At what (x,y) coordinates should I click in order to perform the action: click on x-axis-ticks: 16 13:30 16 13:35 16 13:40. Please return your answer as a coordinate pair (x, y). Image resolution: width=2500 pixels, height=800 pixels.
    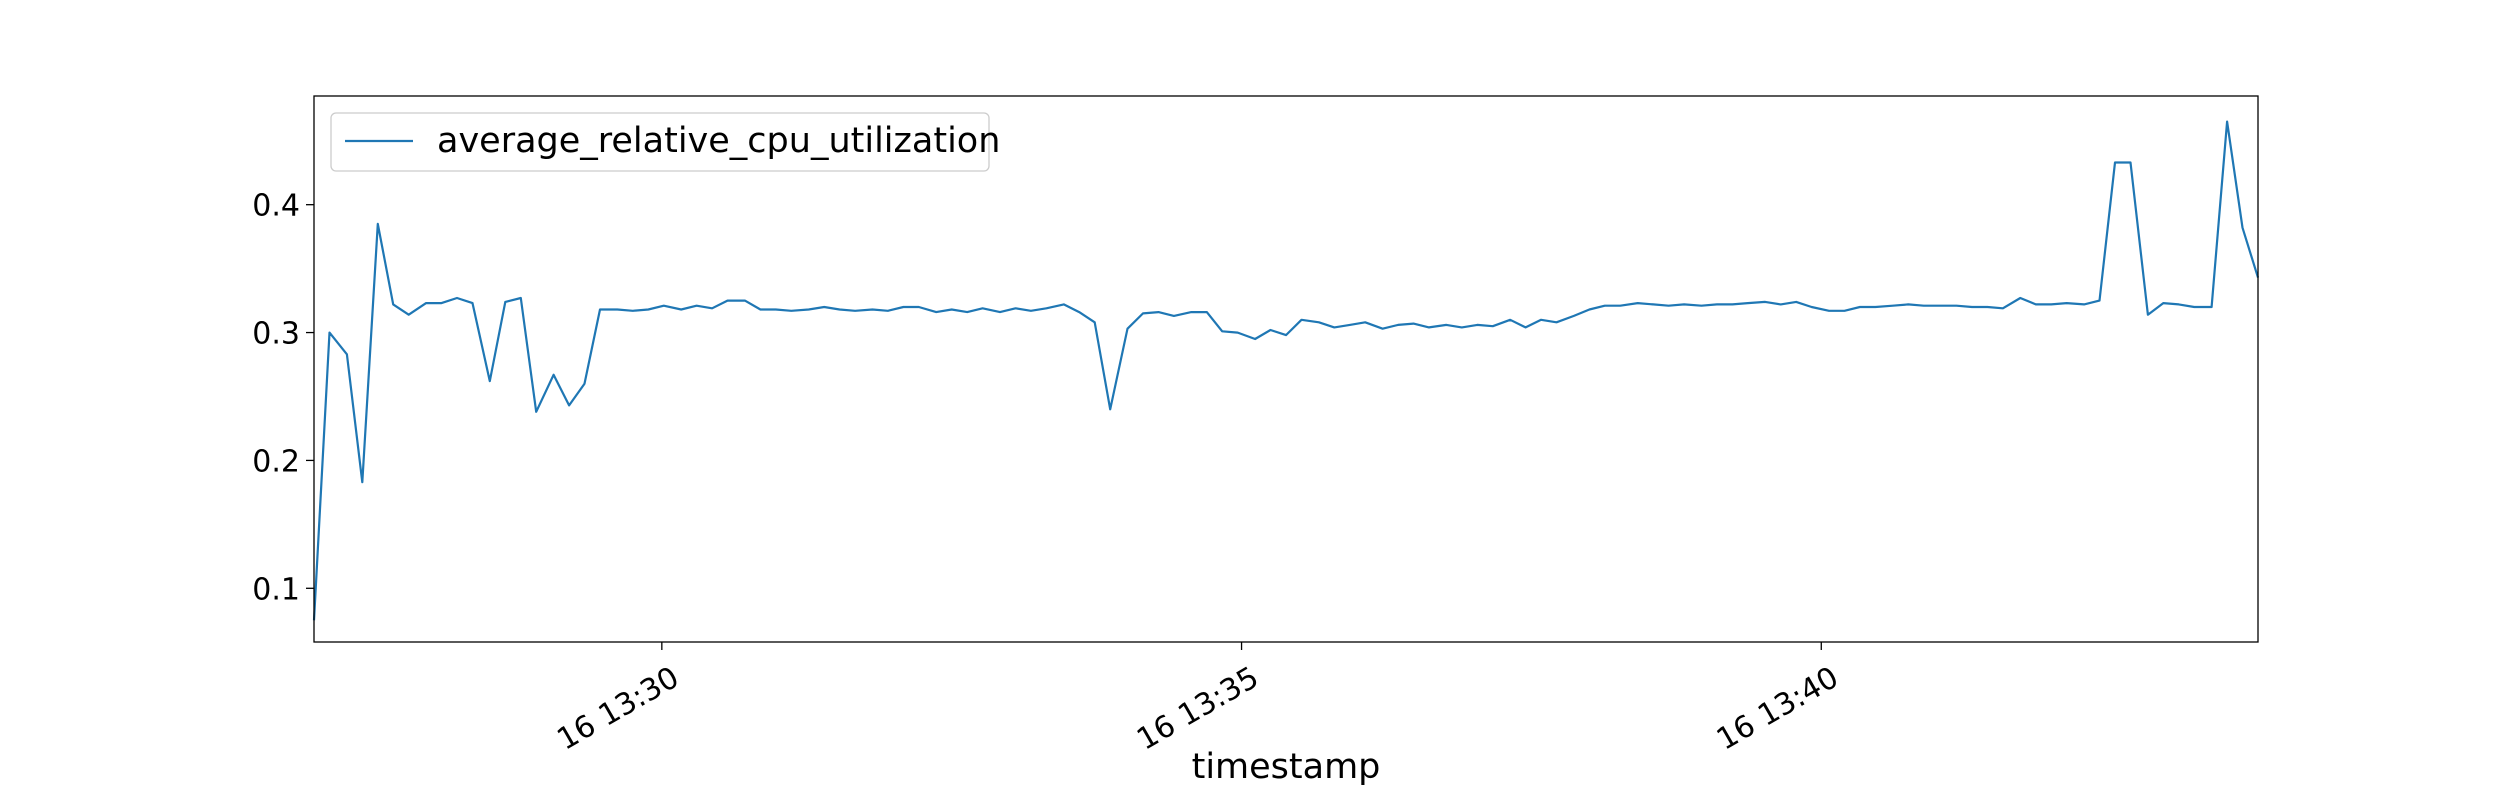
    Looking at the image, I should click on (1198, 699).